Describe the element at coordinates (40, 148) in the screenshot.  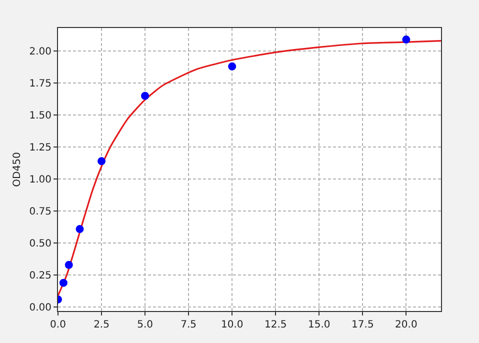
I see `y-tick-label: 1.25` at that location.